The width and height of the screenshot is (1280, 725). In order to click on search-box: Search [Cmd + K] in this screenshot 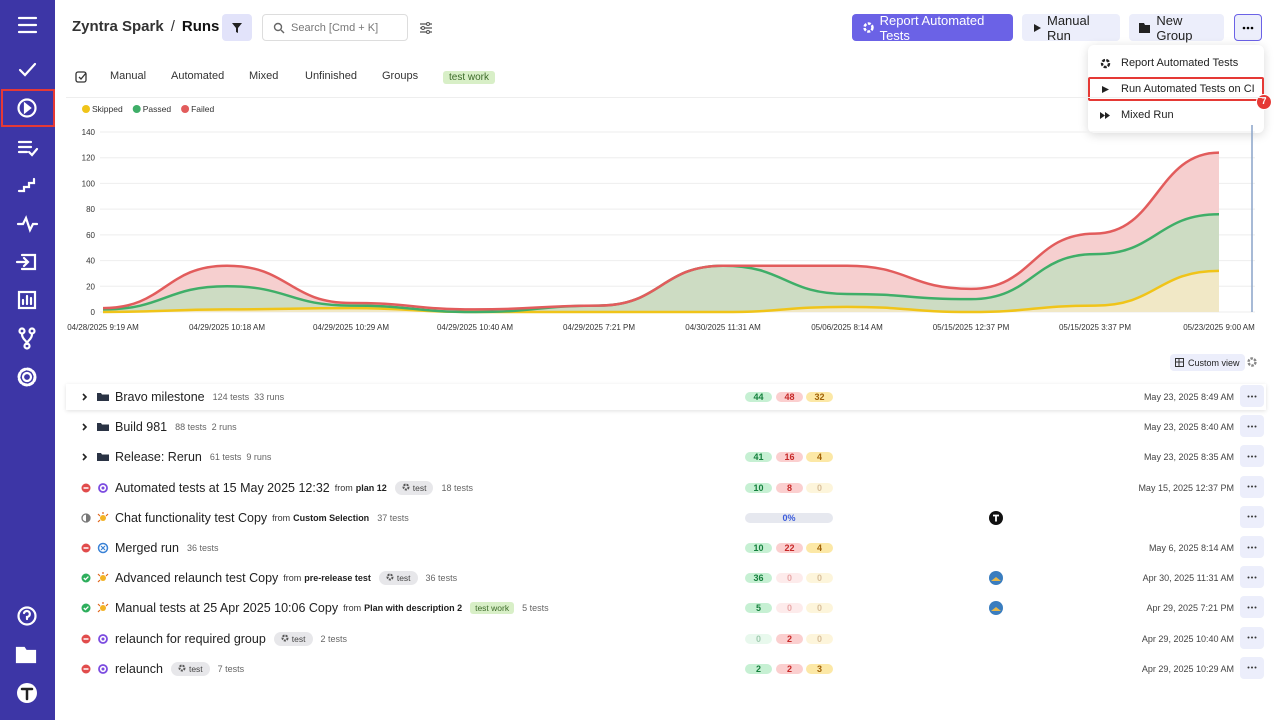, I will do `click(335, 27)`.